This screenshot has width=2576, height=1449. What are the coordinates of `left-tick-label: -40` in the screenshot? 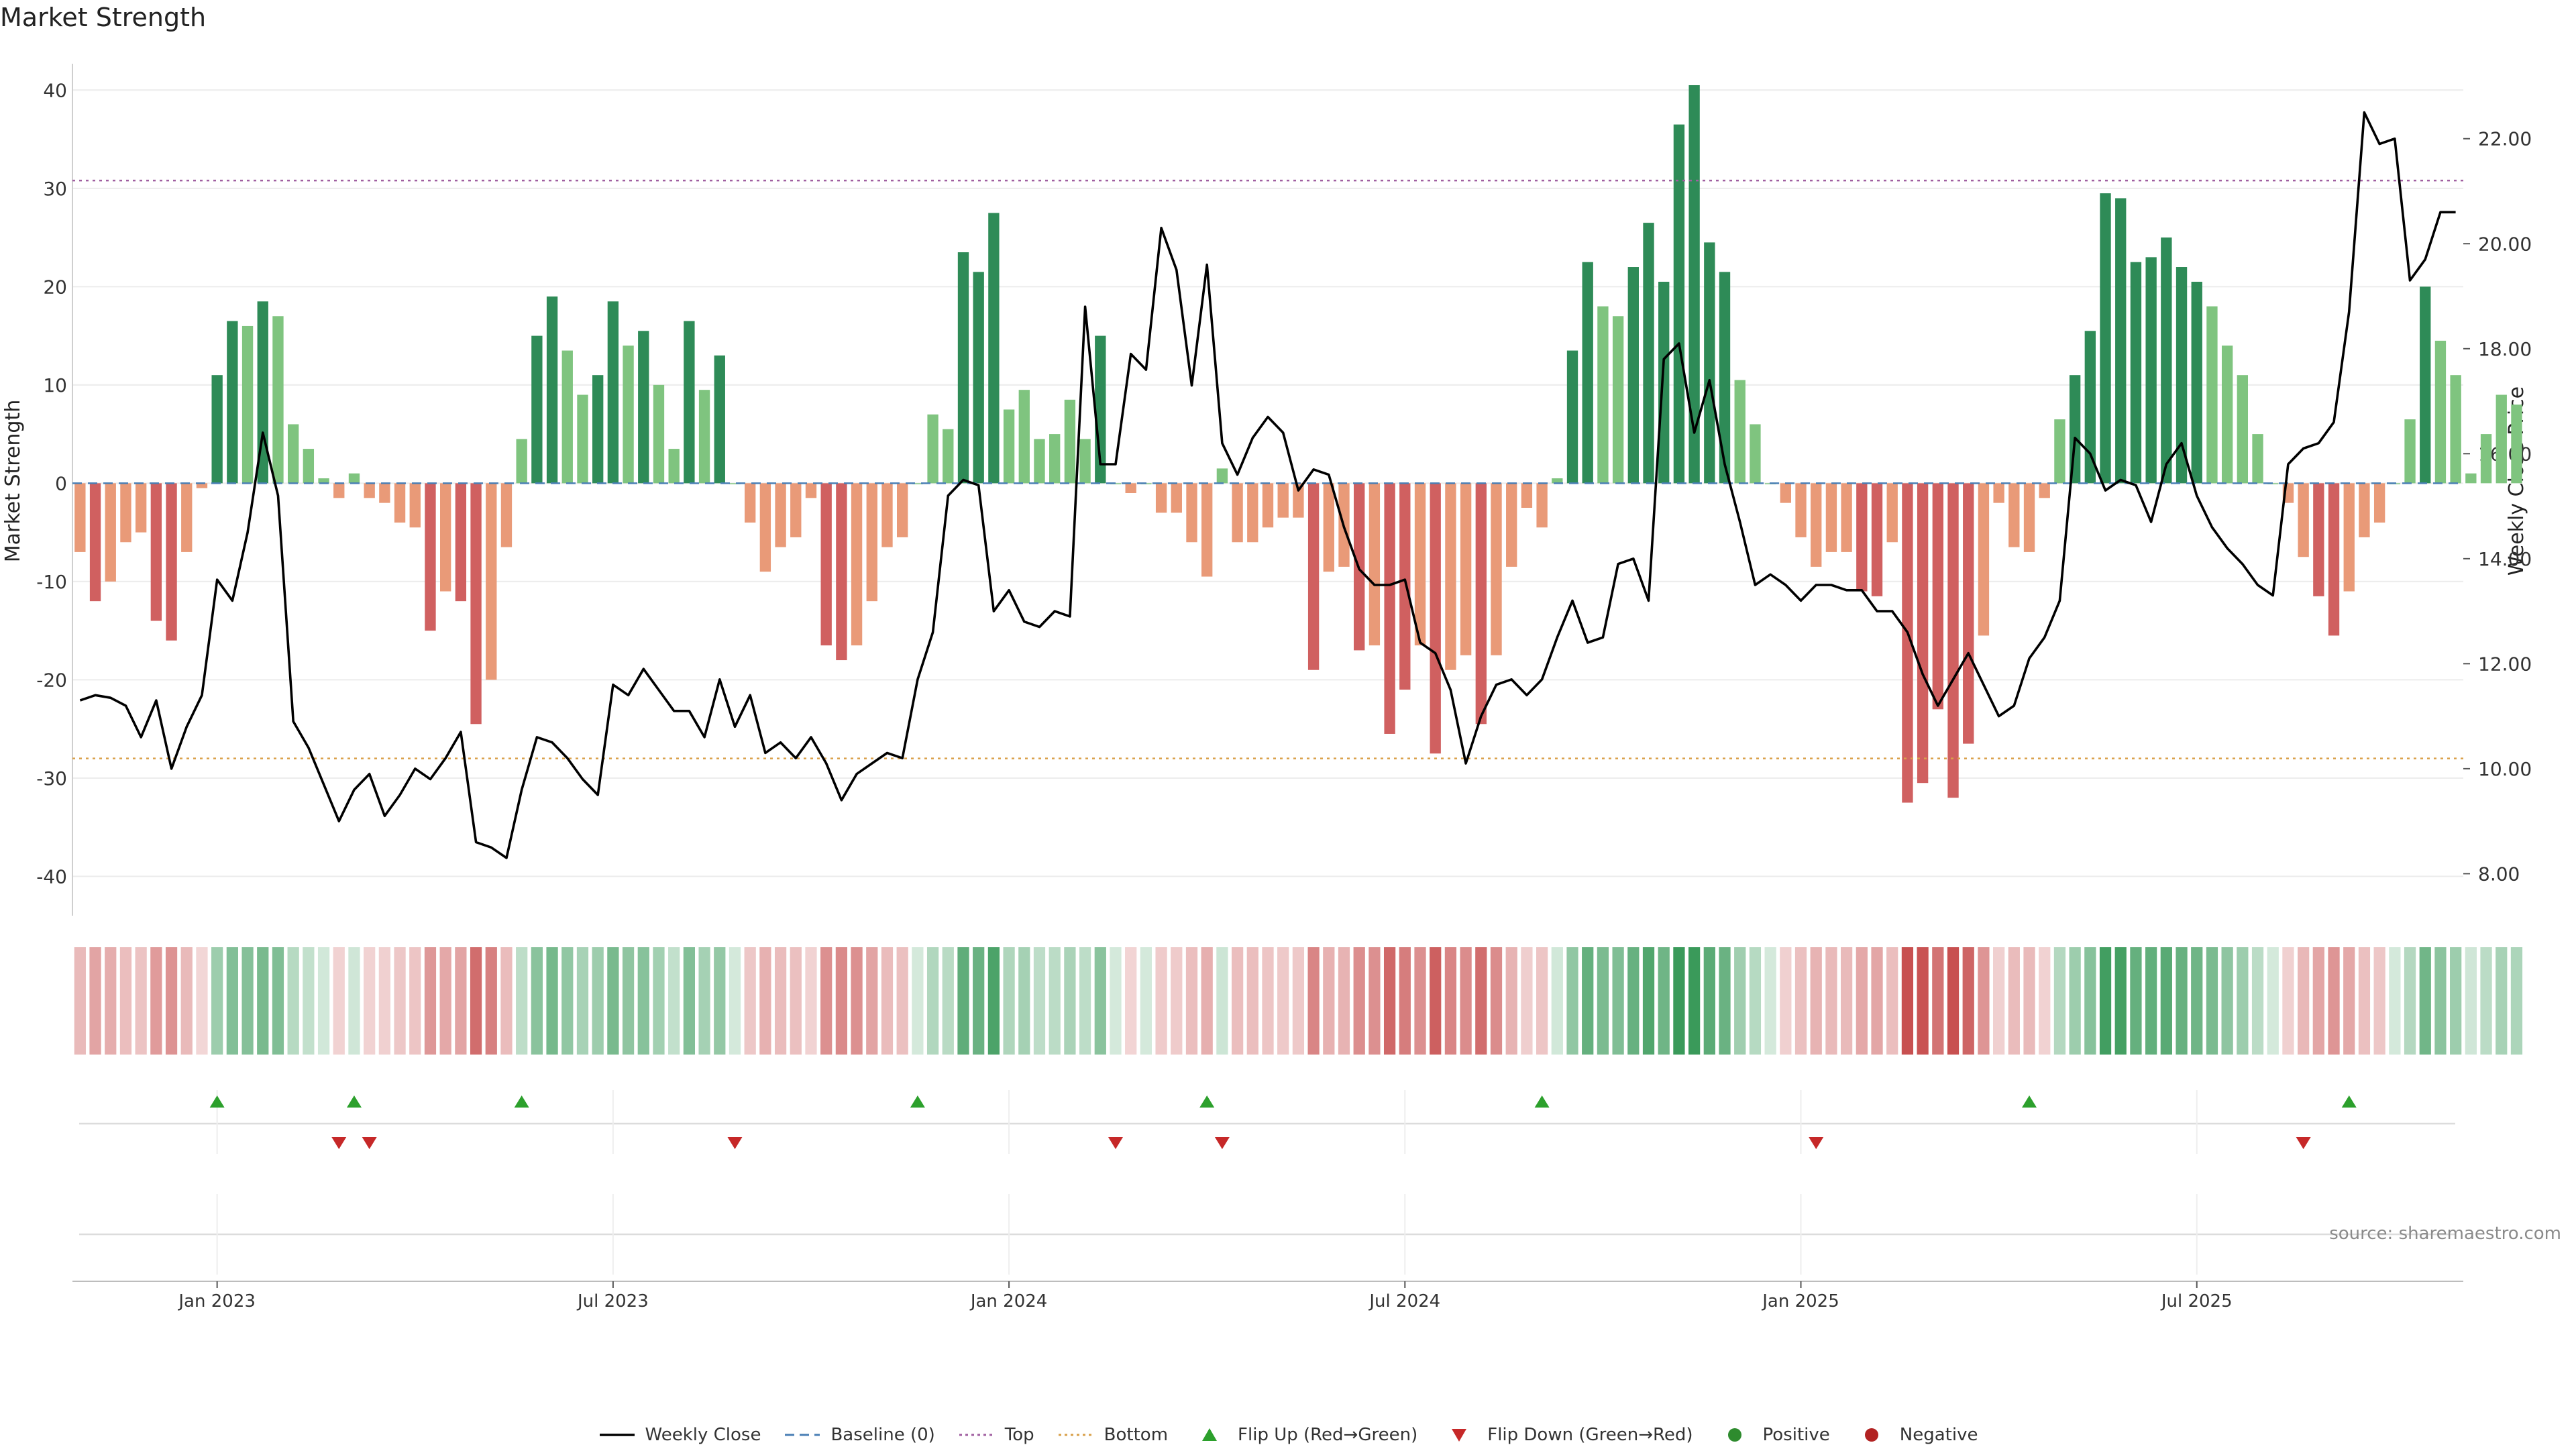 It's located at (51, 876).